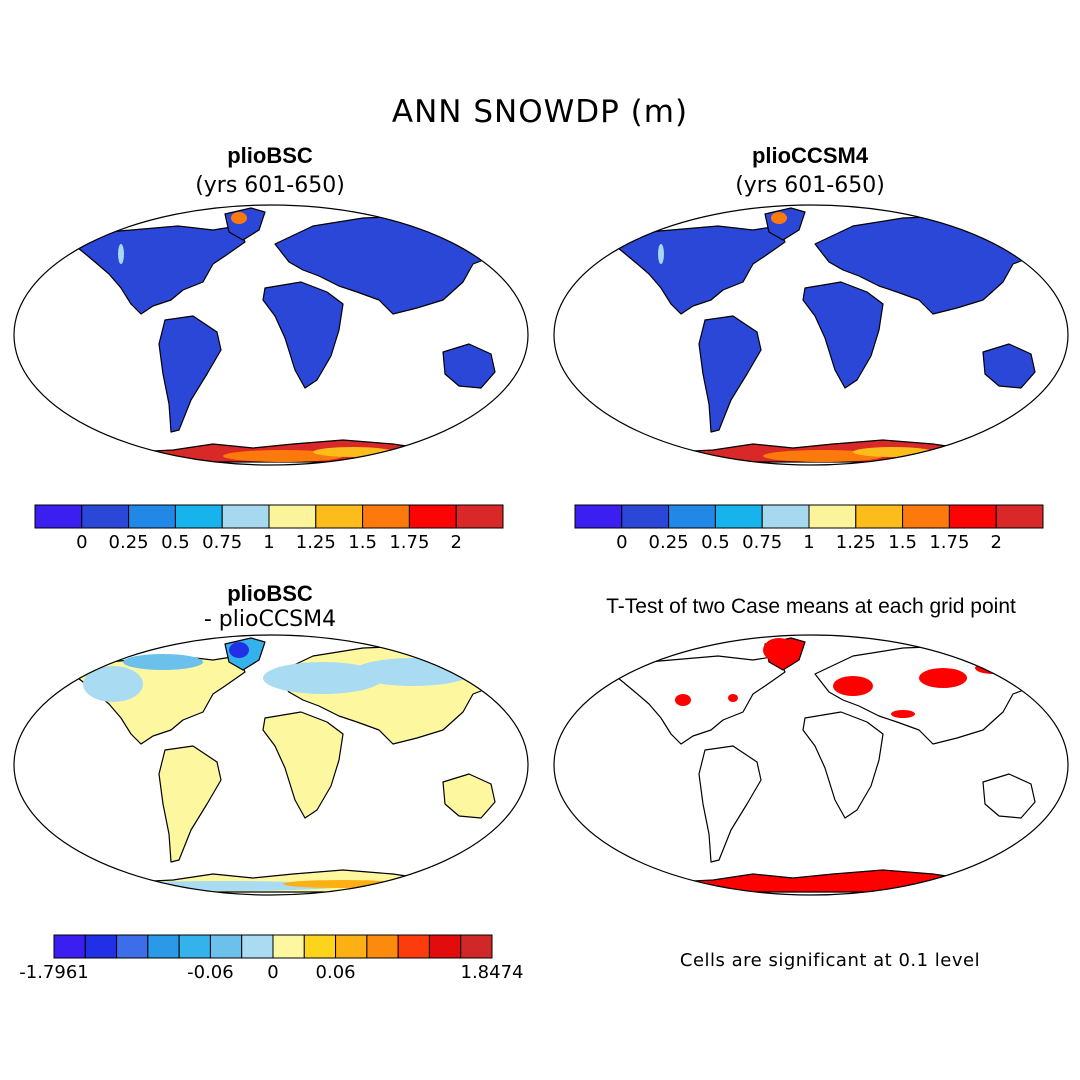  I want to click on colorbar-plioCCSM4: 0 0.25 0.5 0.75 1 1.25 1.5 1.75 2, so click(809, 528).